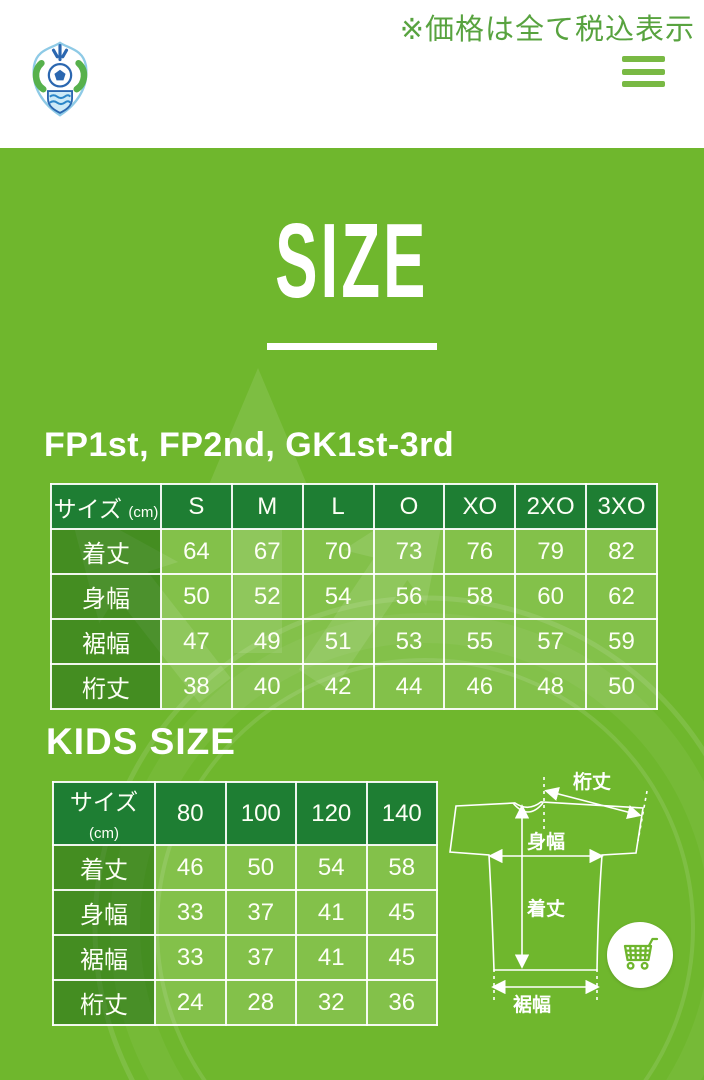 Image resolution: width=704 pixels, height=1080 pixels. Describe the element at coordinates (409, 686) in the screenshot. I see `value-cell: 44` at that location.